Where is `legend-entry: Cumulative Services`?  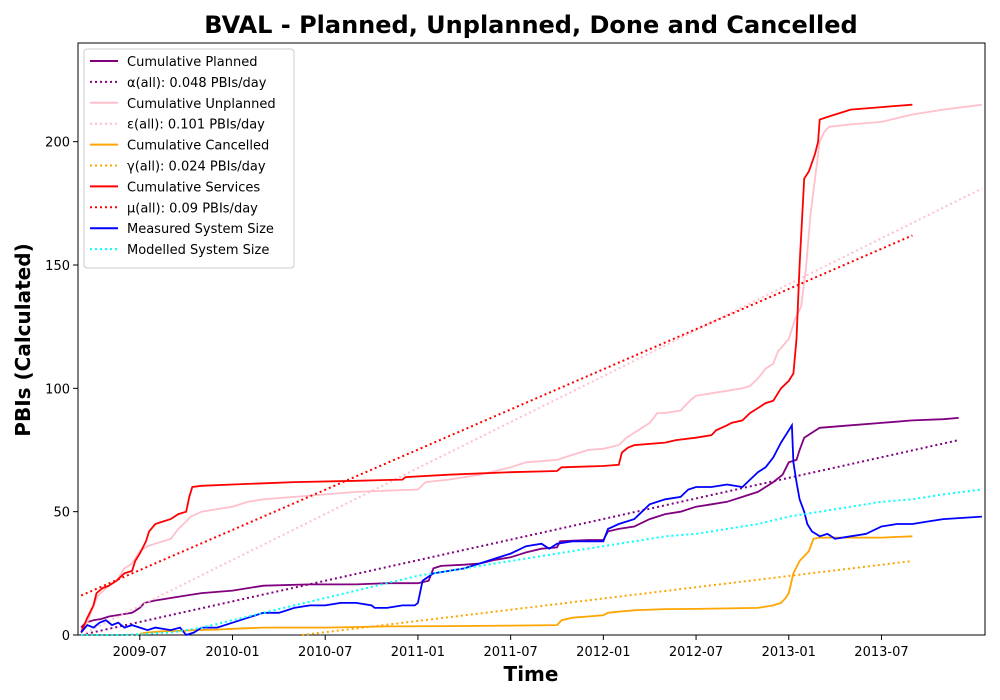 legend-entry: Cumulative Services is located at coordinates (193, 187).